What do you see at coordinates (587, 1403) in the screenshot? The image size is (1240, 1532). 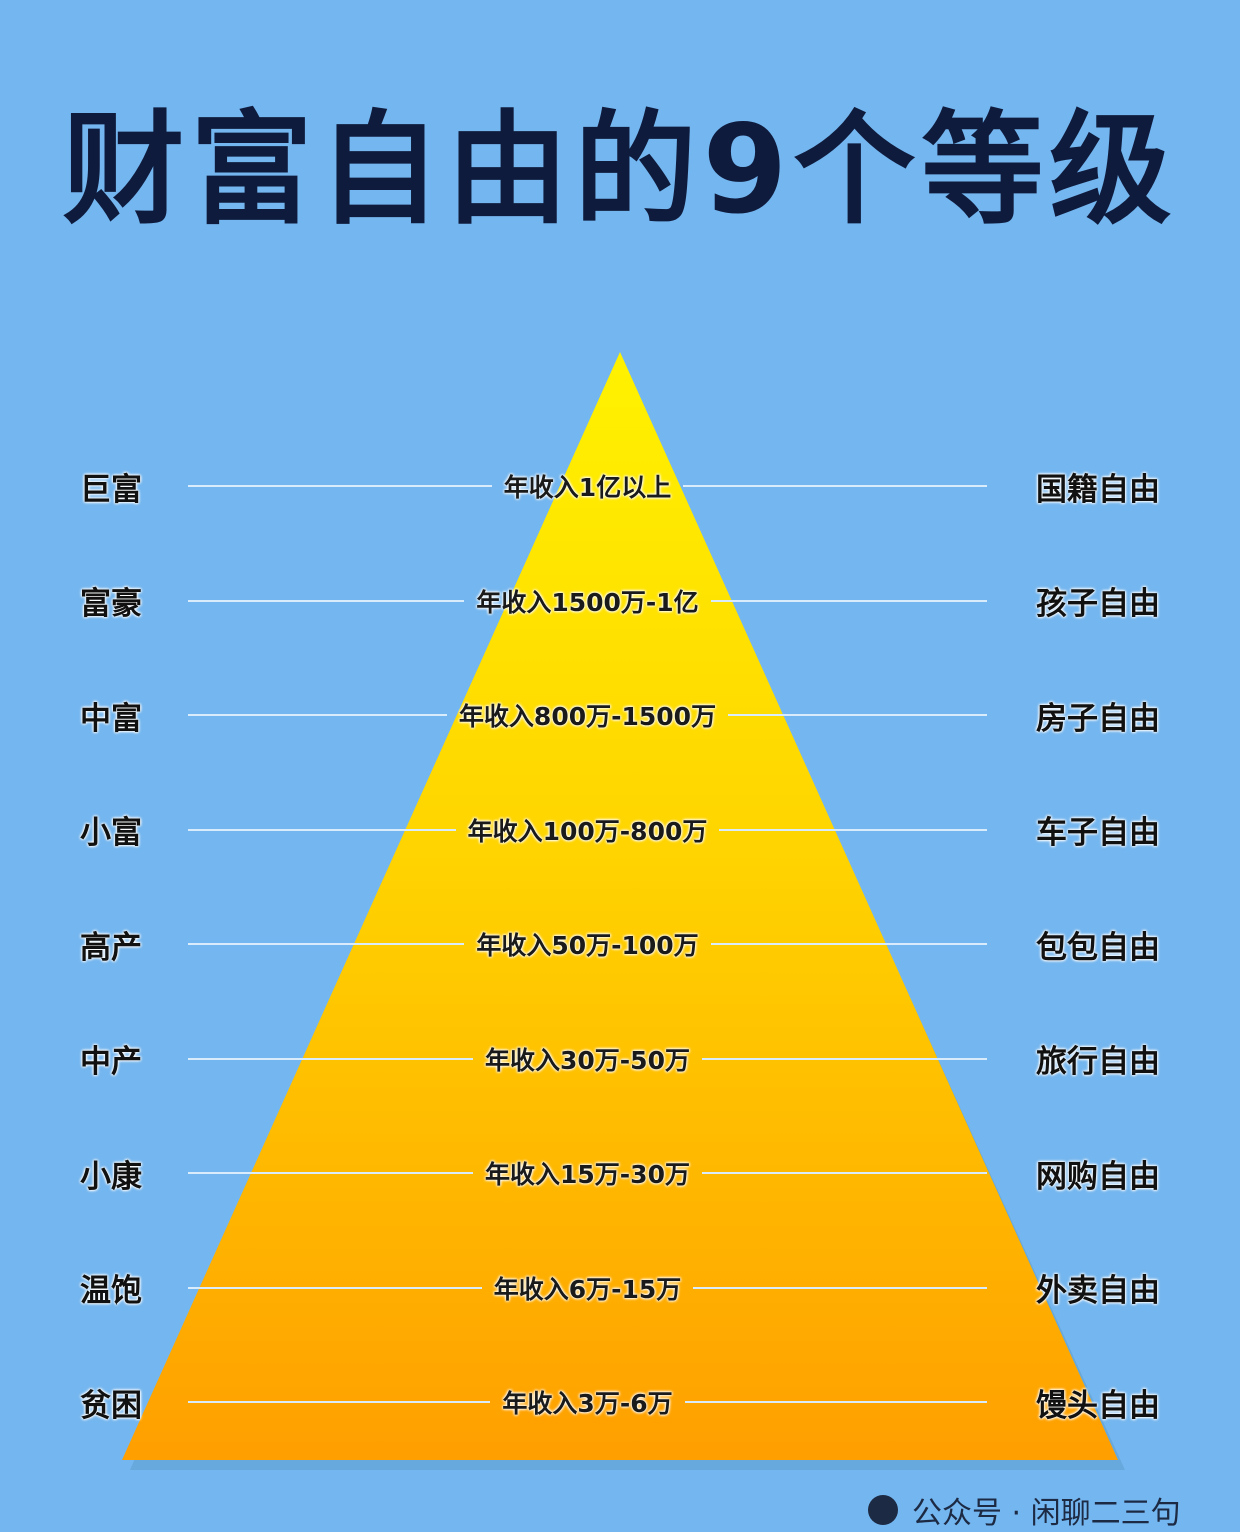 I see `income-range: 年收入3万-6万` at bounding box center [587, 1403].